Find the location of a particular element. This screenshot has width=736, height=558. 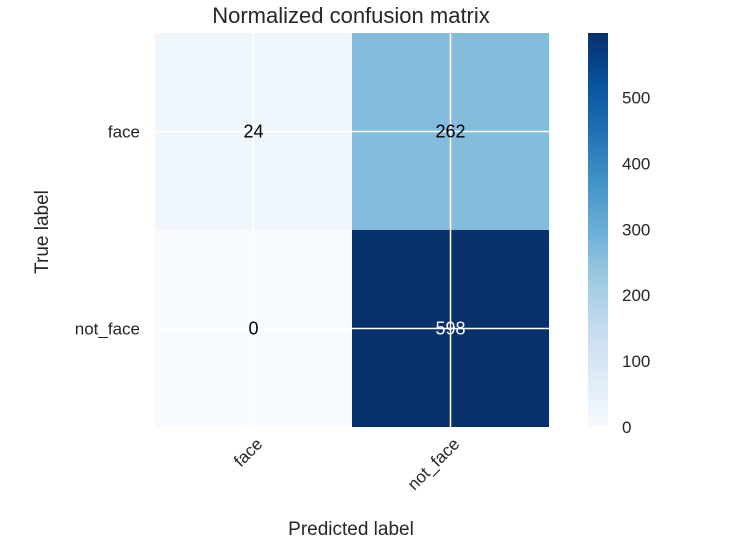

colorbar-tick-label: 400 is located at coordinates (636, 163).